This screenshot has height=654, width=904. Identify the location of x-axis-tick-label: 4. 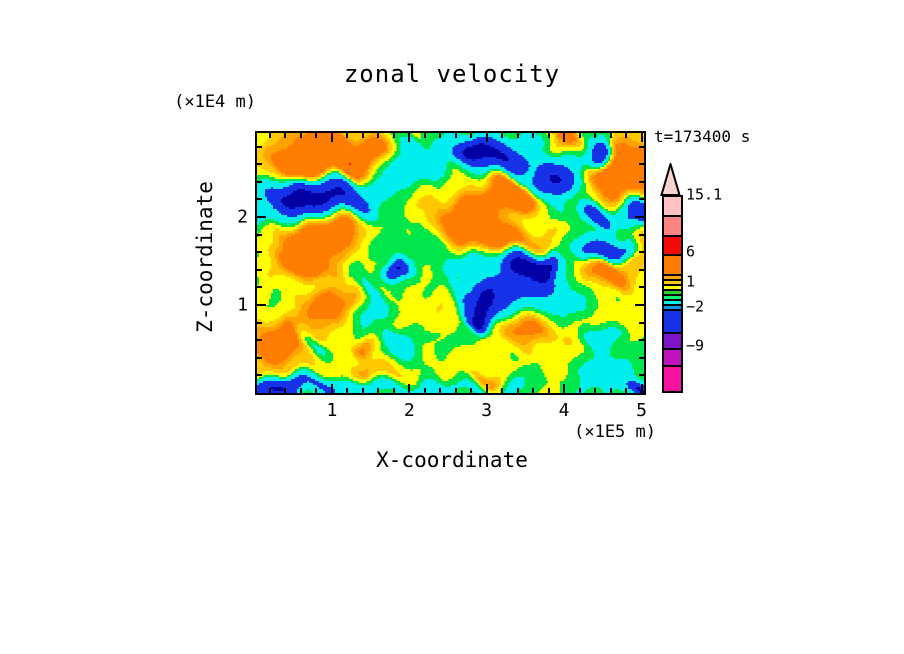
(564, 410).